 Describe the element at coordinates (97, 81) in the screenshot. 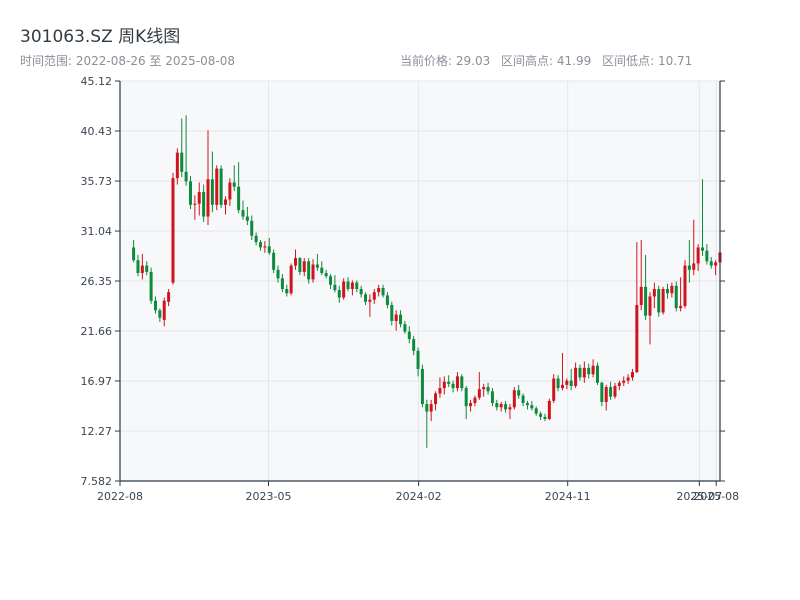

I see `y-tick-label: 45.12` at that location.